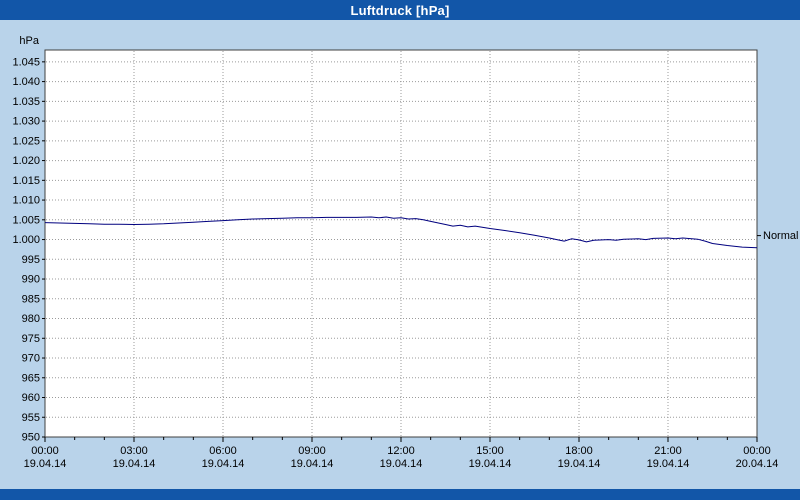 The width and height of the screenshot is (800, 500). What do you see at coordinates (26, 220) in the screenshot?
I see `y-tick-label: 1.005` at bounding box center [26, 220].